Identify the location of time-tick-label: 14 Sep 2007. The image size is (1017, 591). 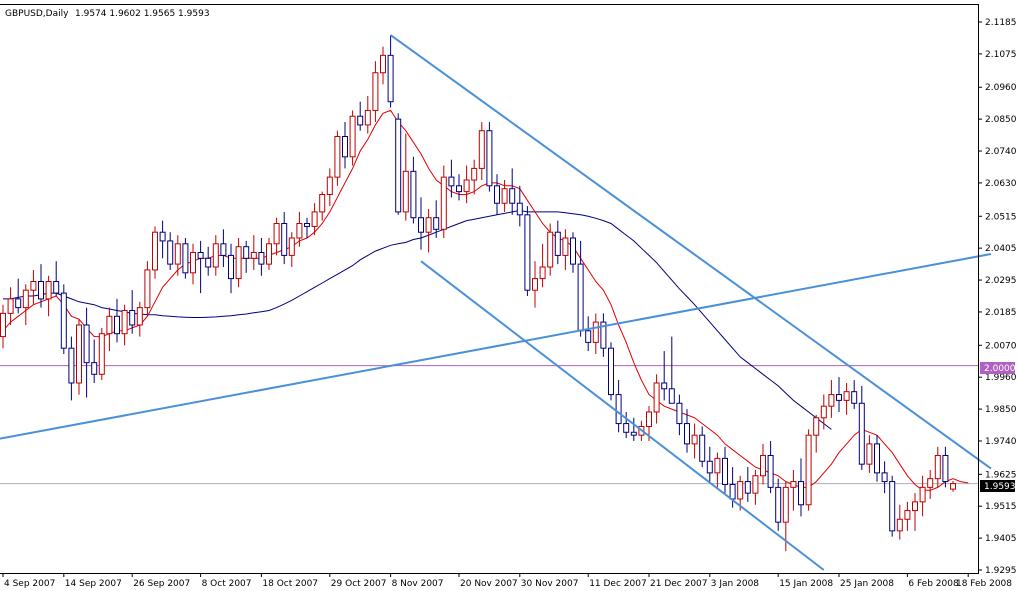
(93, 584).